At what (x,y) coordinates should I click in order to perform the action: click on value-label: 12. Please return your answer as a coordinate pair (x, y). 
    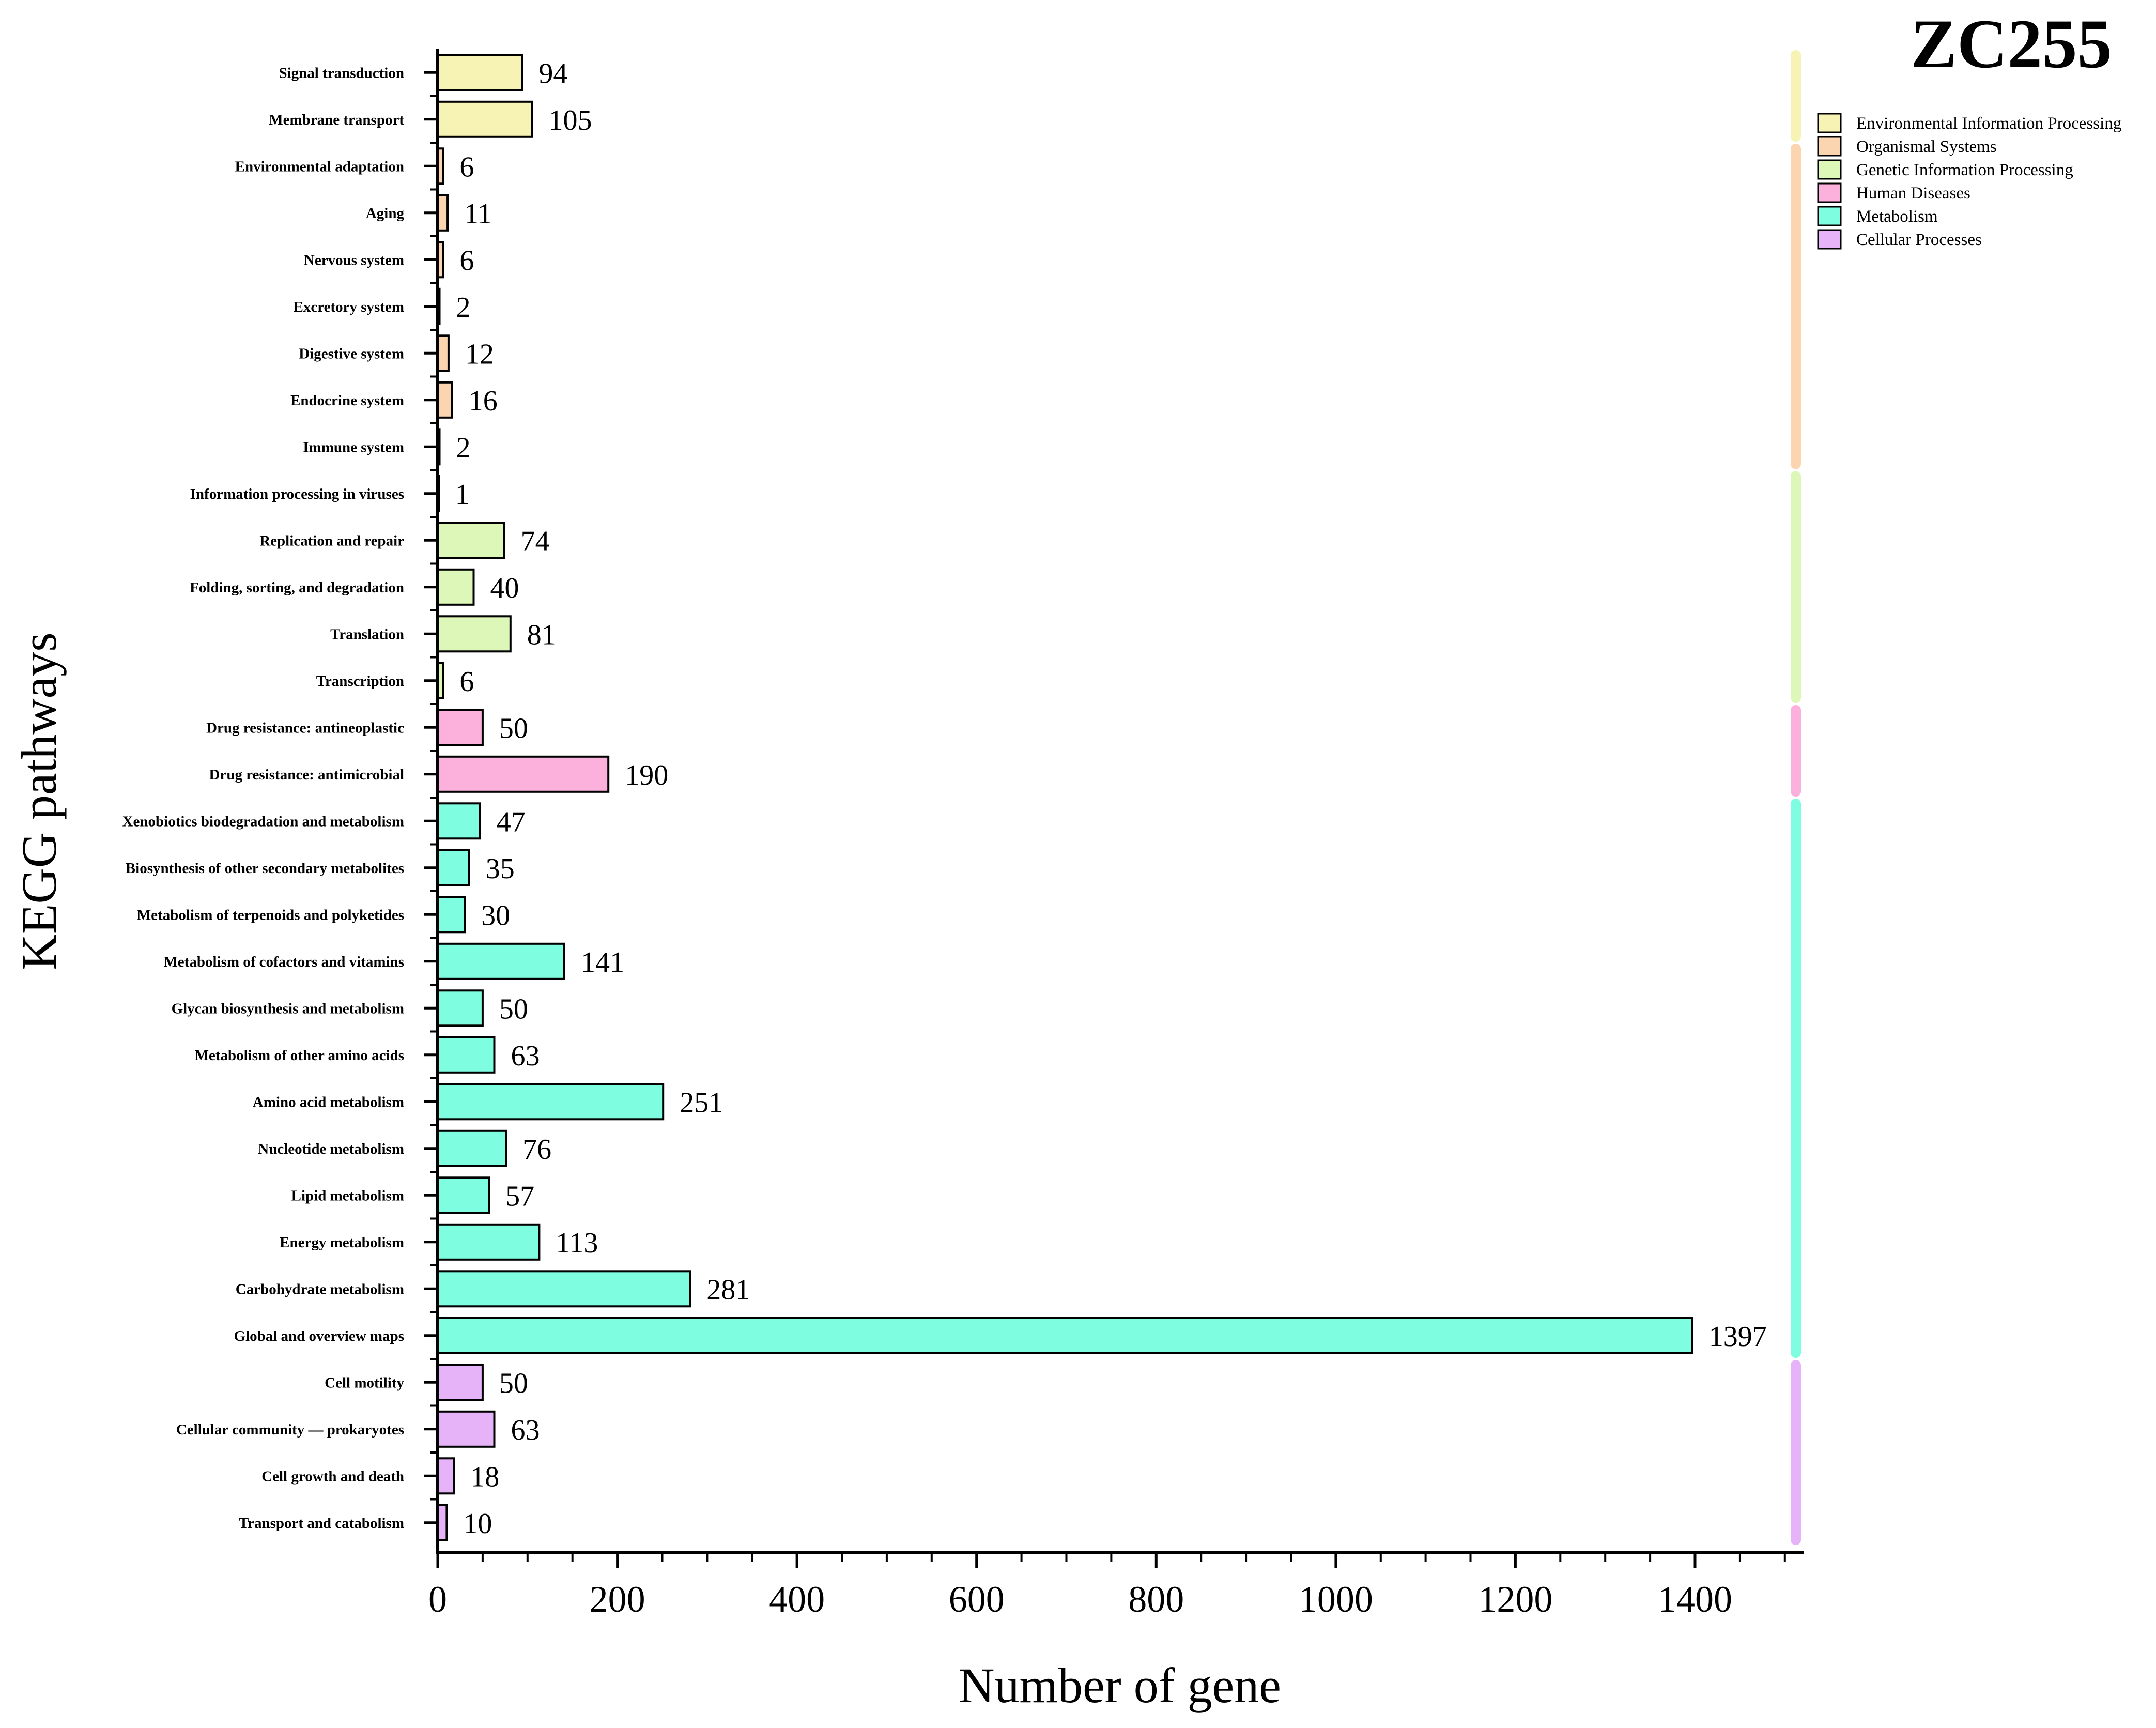
    Looking at the image, I should click on (480, 354).